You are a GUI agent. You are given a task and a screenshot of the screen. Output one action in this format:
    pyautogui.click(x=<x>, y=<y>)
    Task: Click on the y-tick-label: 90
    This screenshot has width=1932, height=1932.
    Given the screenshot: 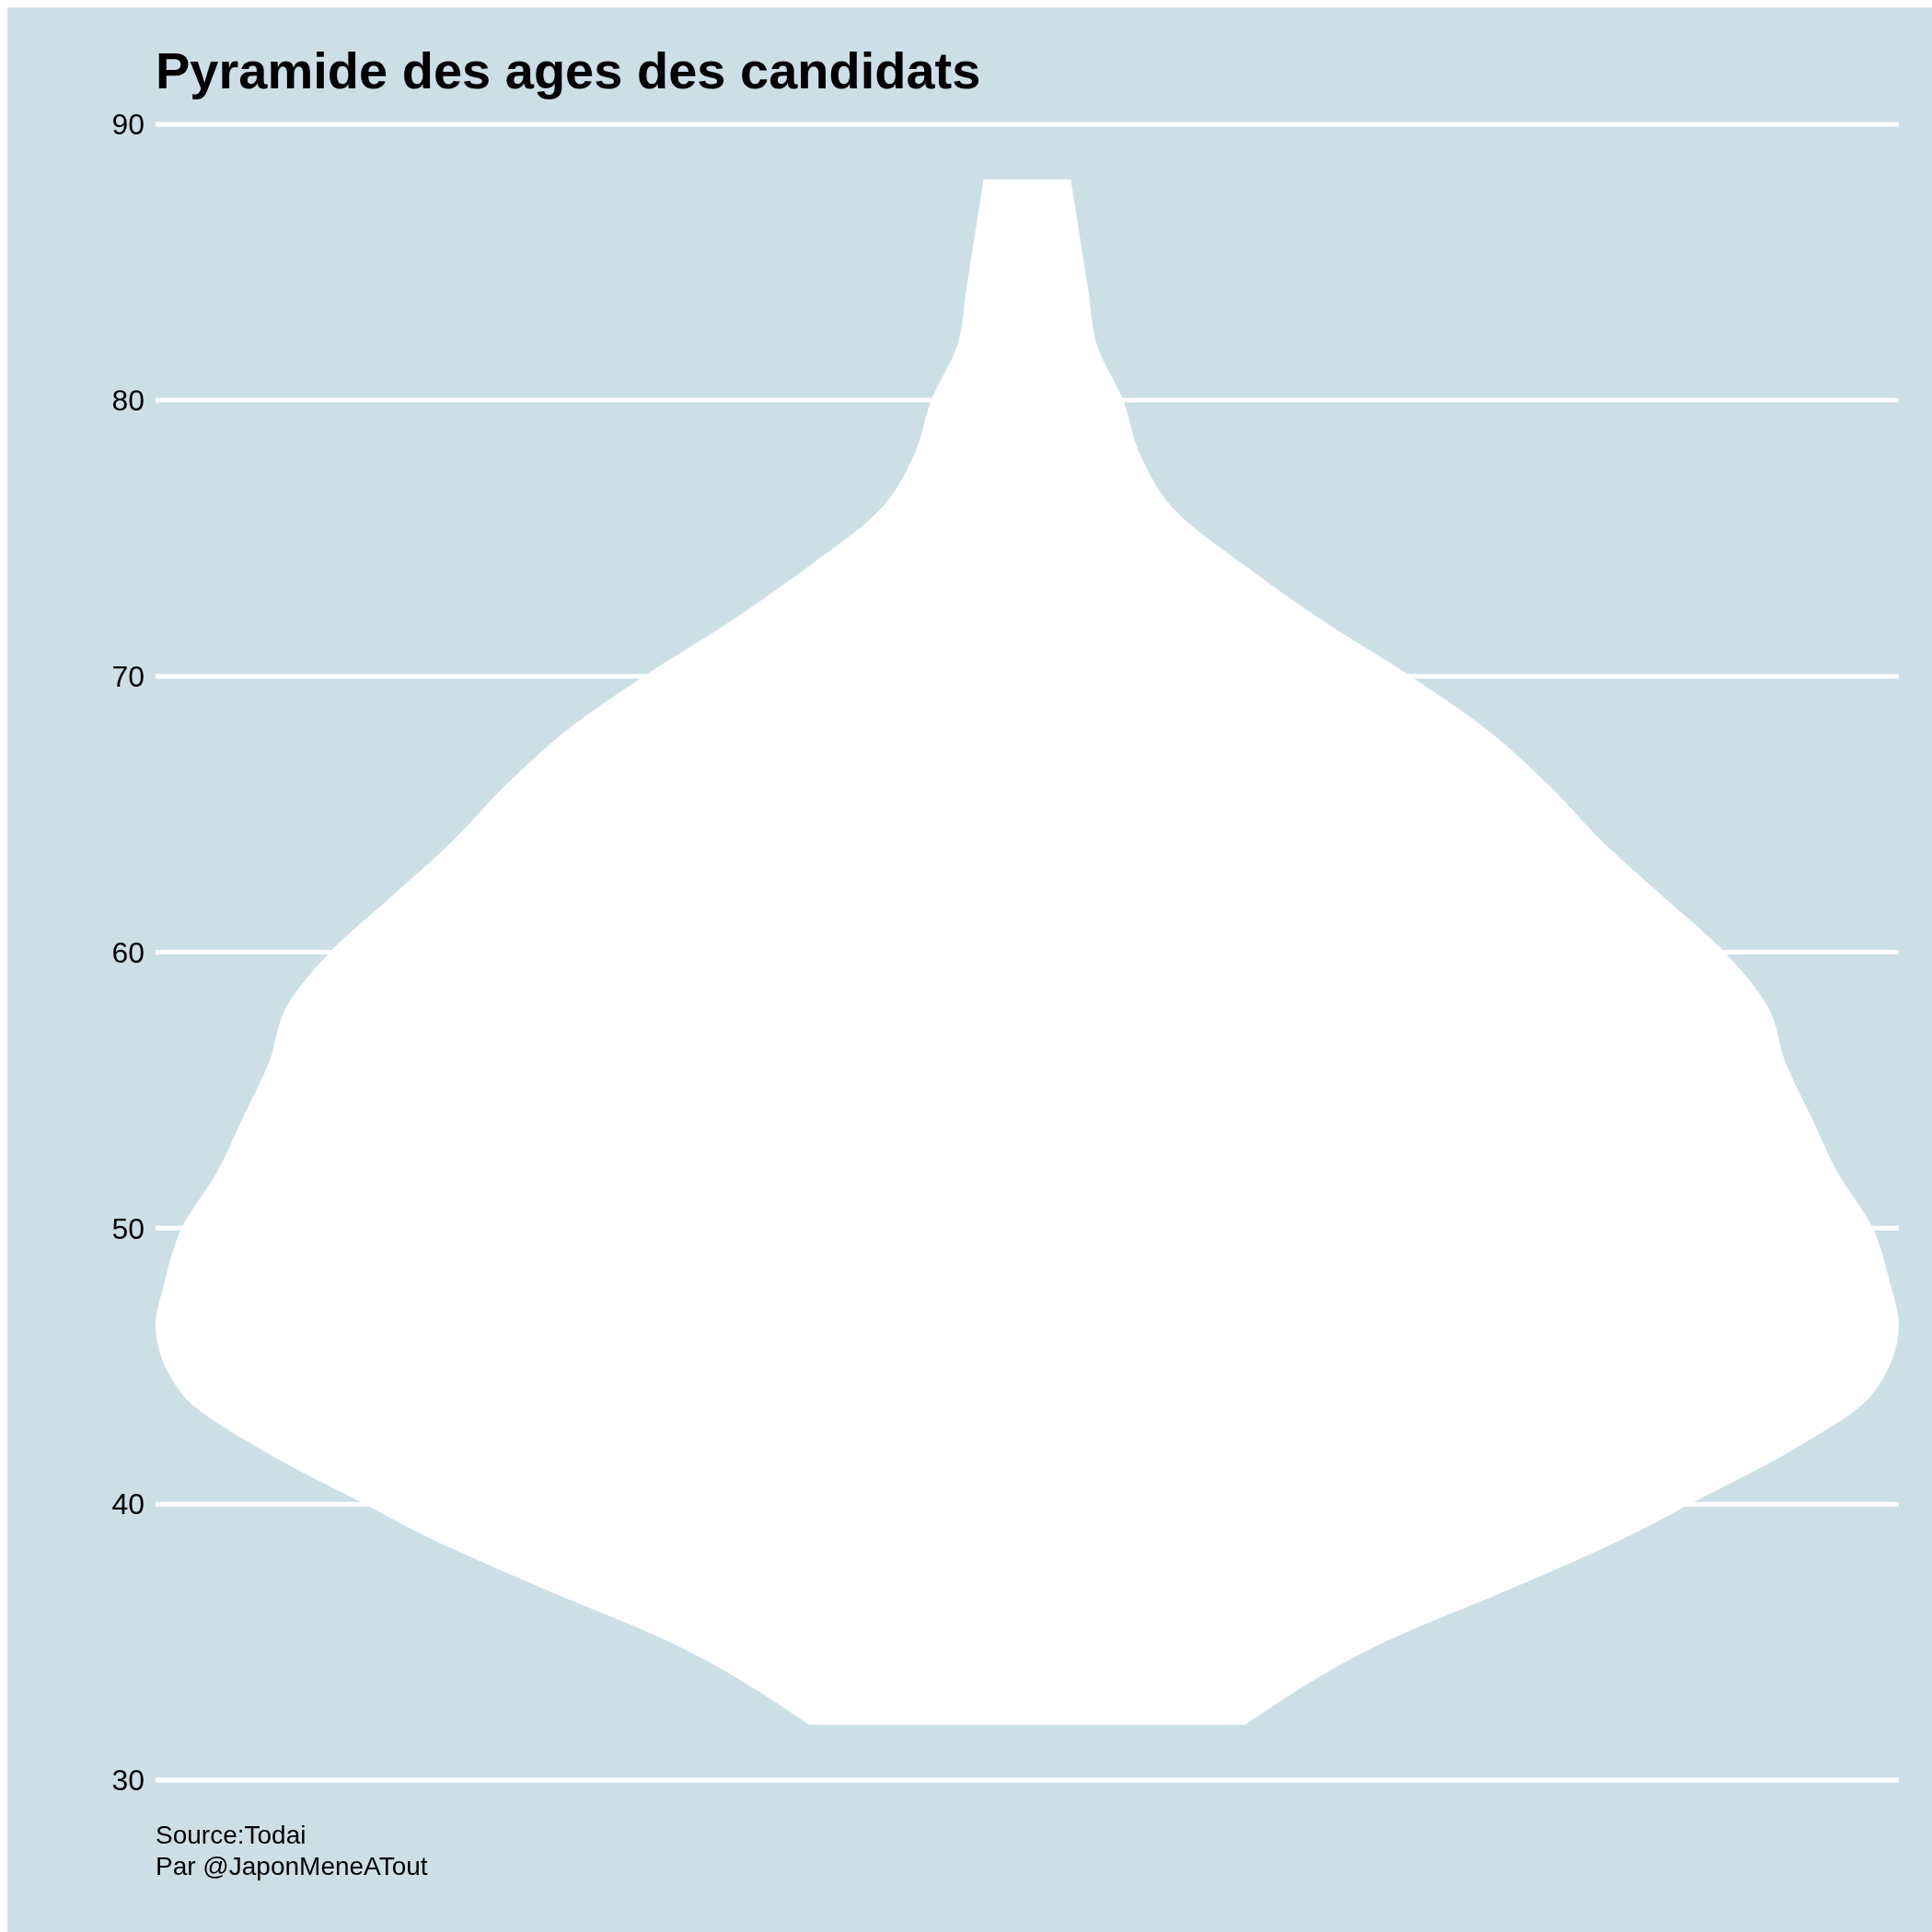 What is the action you would take?
    pyautogui.click(x=128, y=125)
    